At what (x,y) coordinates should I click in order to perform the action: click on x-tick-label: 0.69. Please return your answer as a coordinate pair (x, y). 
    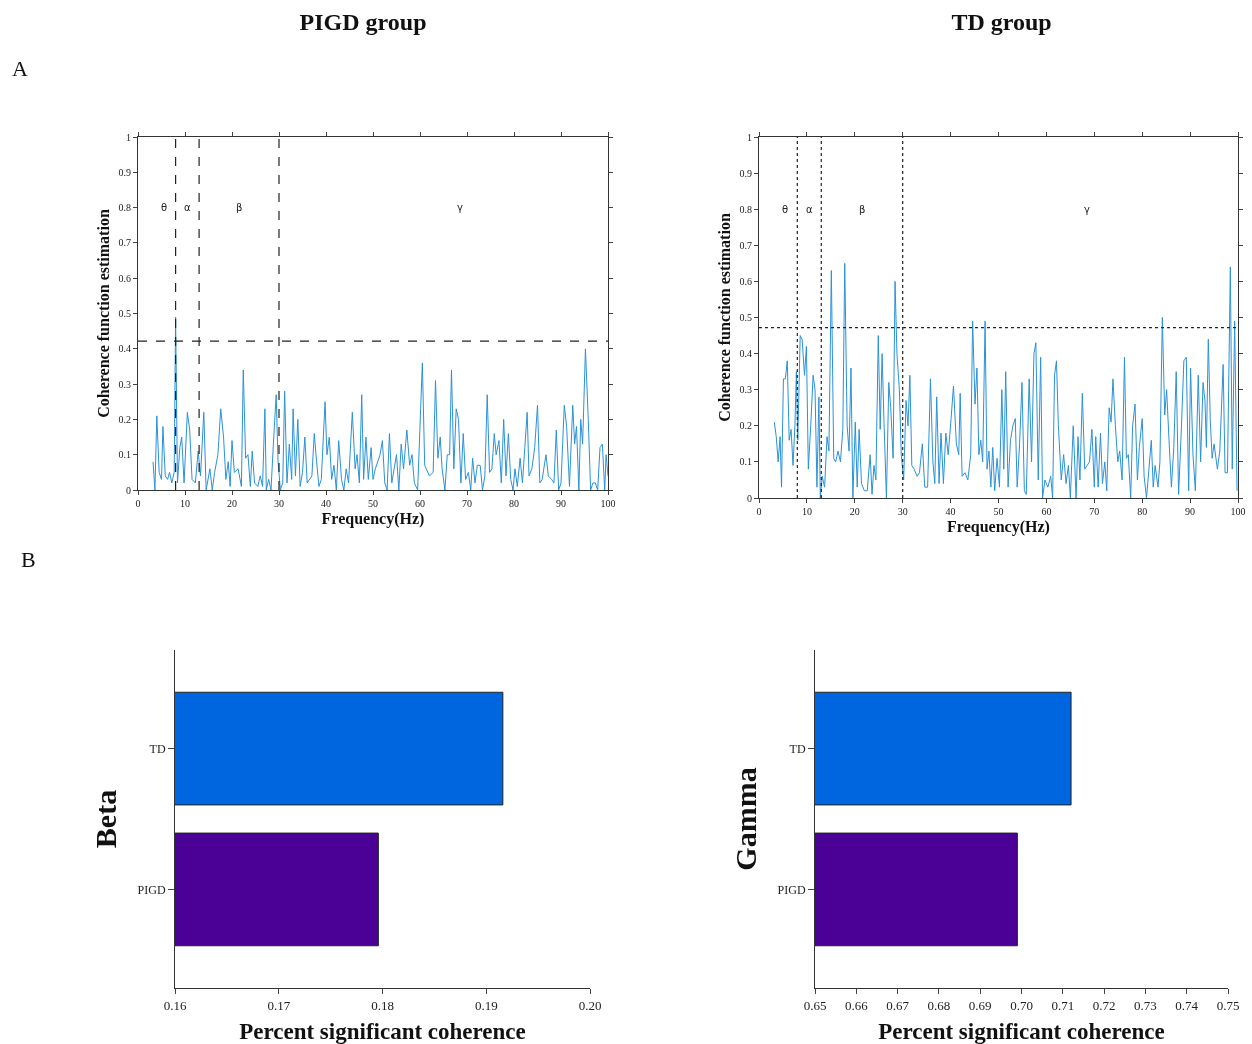
    Looking at the image, I should click on (980, 1005).